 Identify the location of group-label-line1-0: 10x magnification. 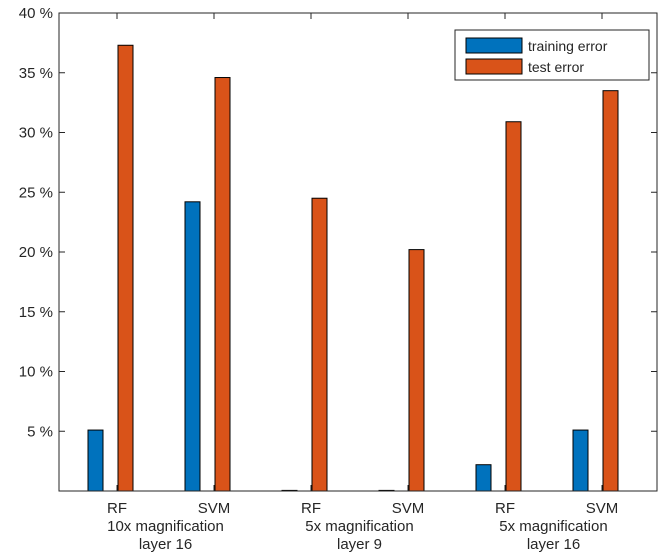
(165, 526).